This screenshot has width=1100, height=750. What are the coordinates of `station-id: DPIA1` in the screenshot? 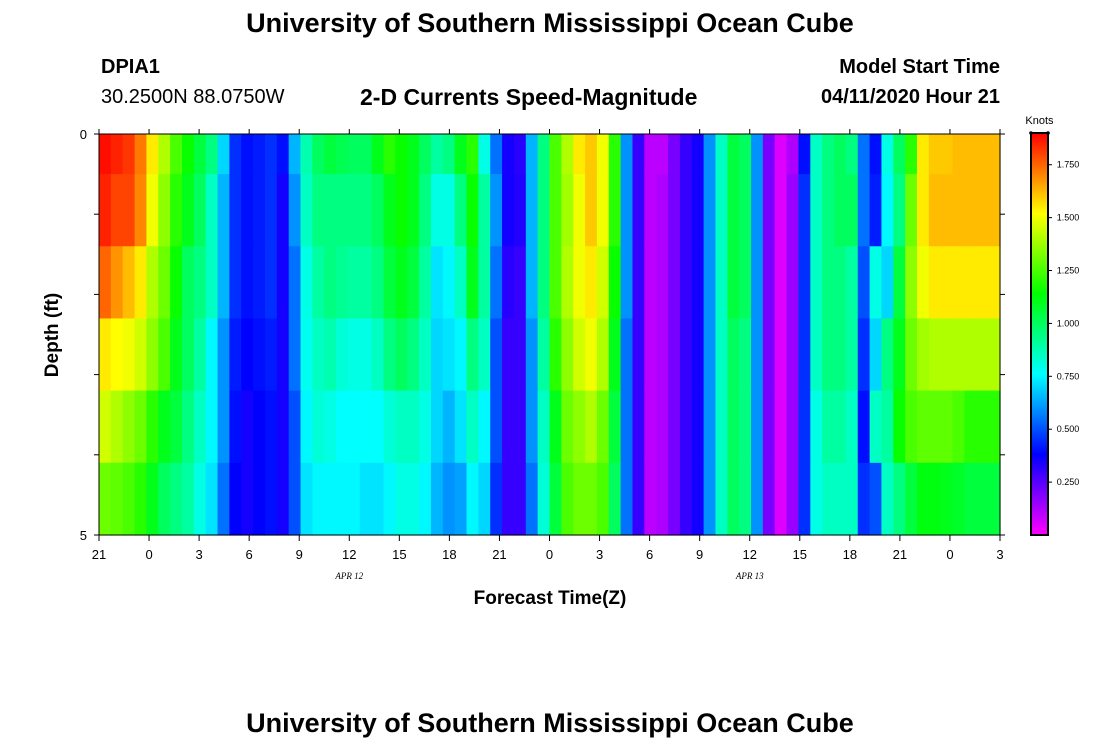 It's located at (130, 67).